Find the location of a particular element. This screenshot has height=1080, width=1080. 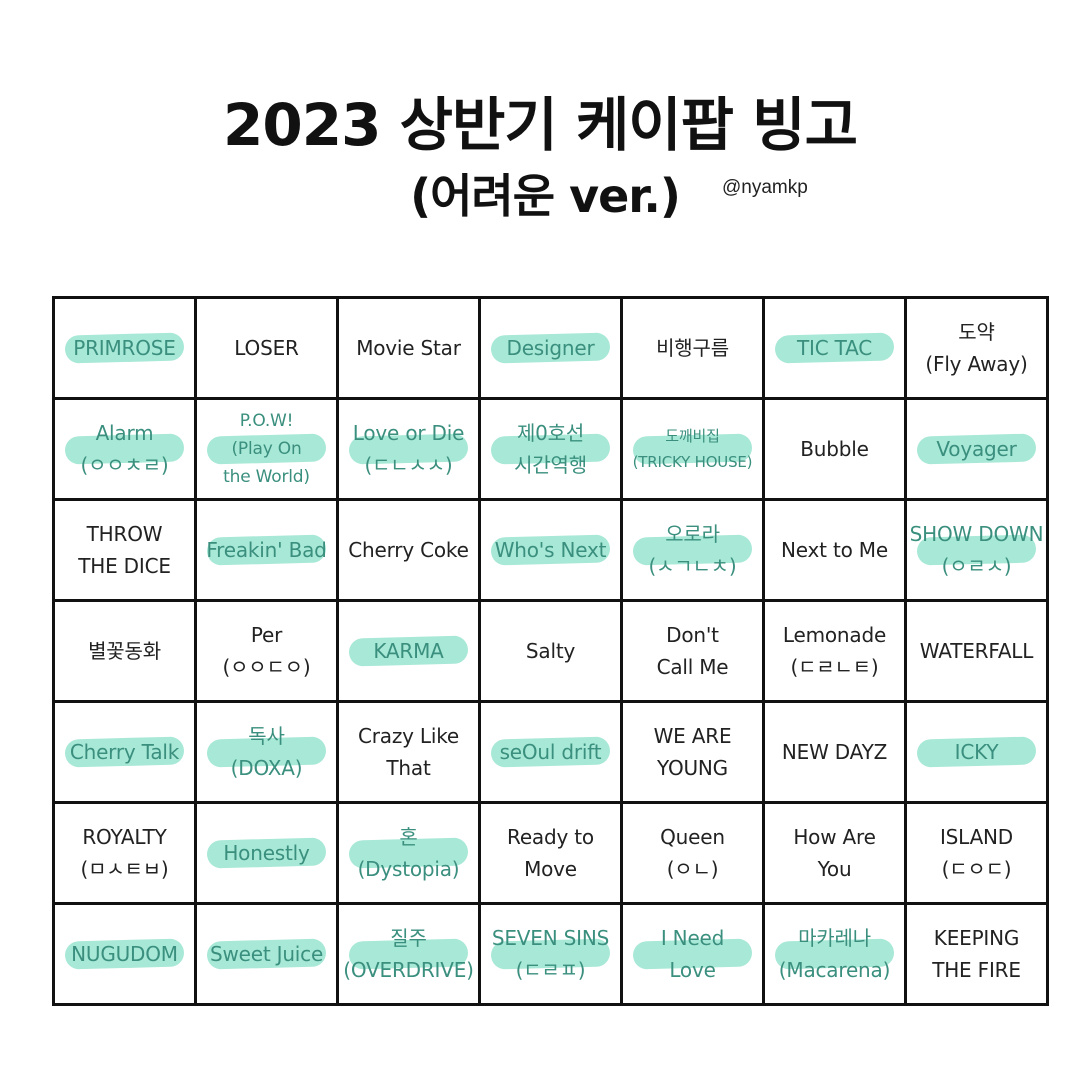

bingo-cell: Who's Next is located at coordinates (550, 550).